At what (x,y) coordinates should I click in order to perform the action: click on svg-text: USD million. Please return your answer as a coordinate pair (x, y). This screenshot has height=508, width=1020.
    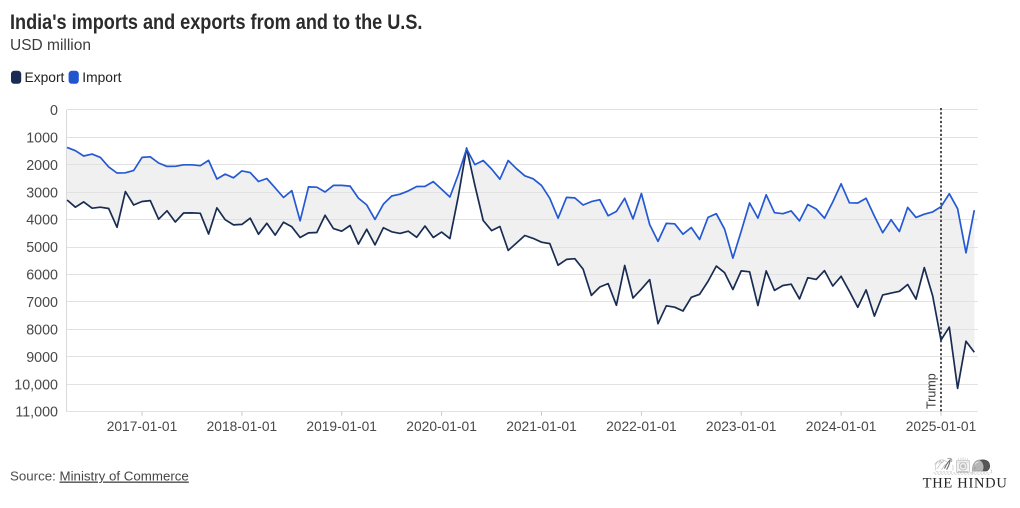
    Looking at the image, I should click on (50, 45).